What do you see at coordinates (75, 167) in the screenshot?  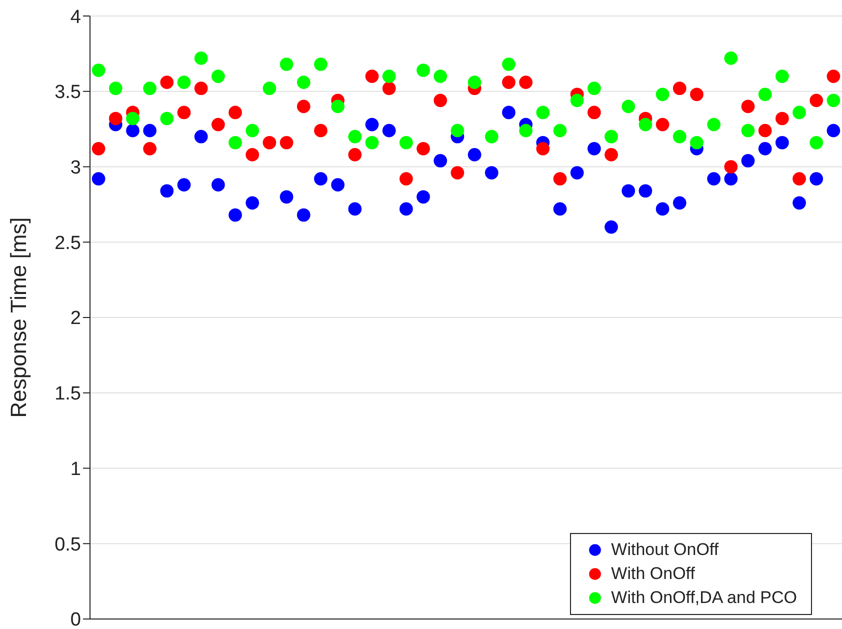 I see `y-tick-label: 3` at bounding box center [75, 167].